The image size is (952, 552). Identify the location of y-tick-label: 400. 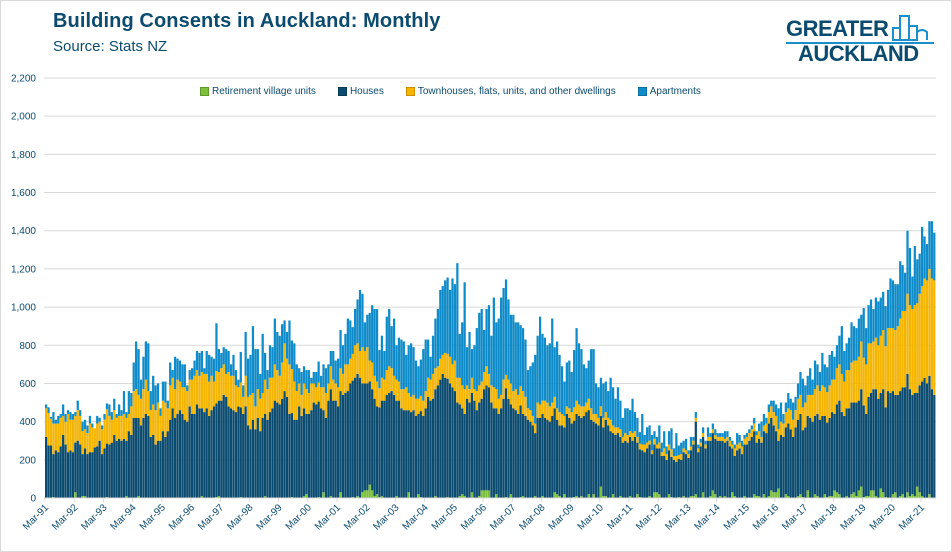
(27, 422).